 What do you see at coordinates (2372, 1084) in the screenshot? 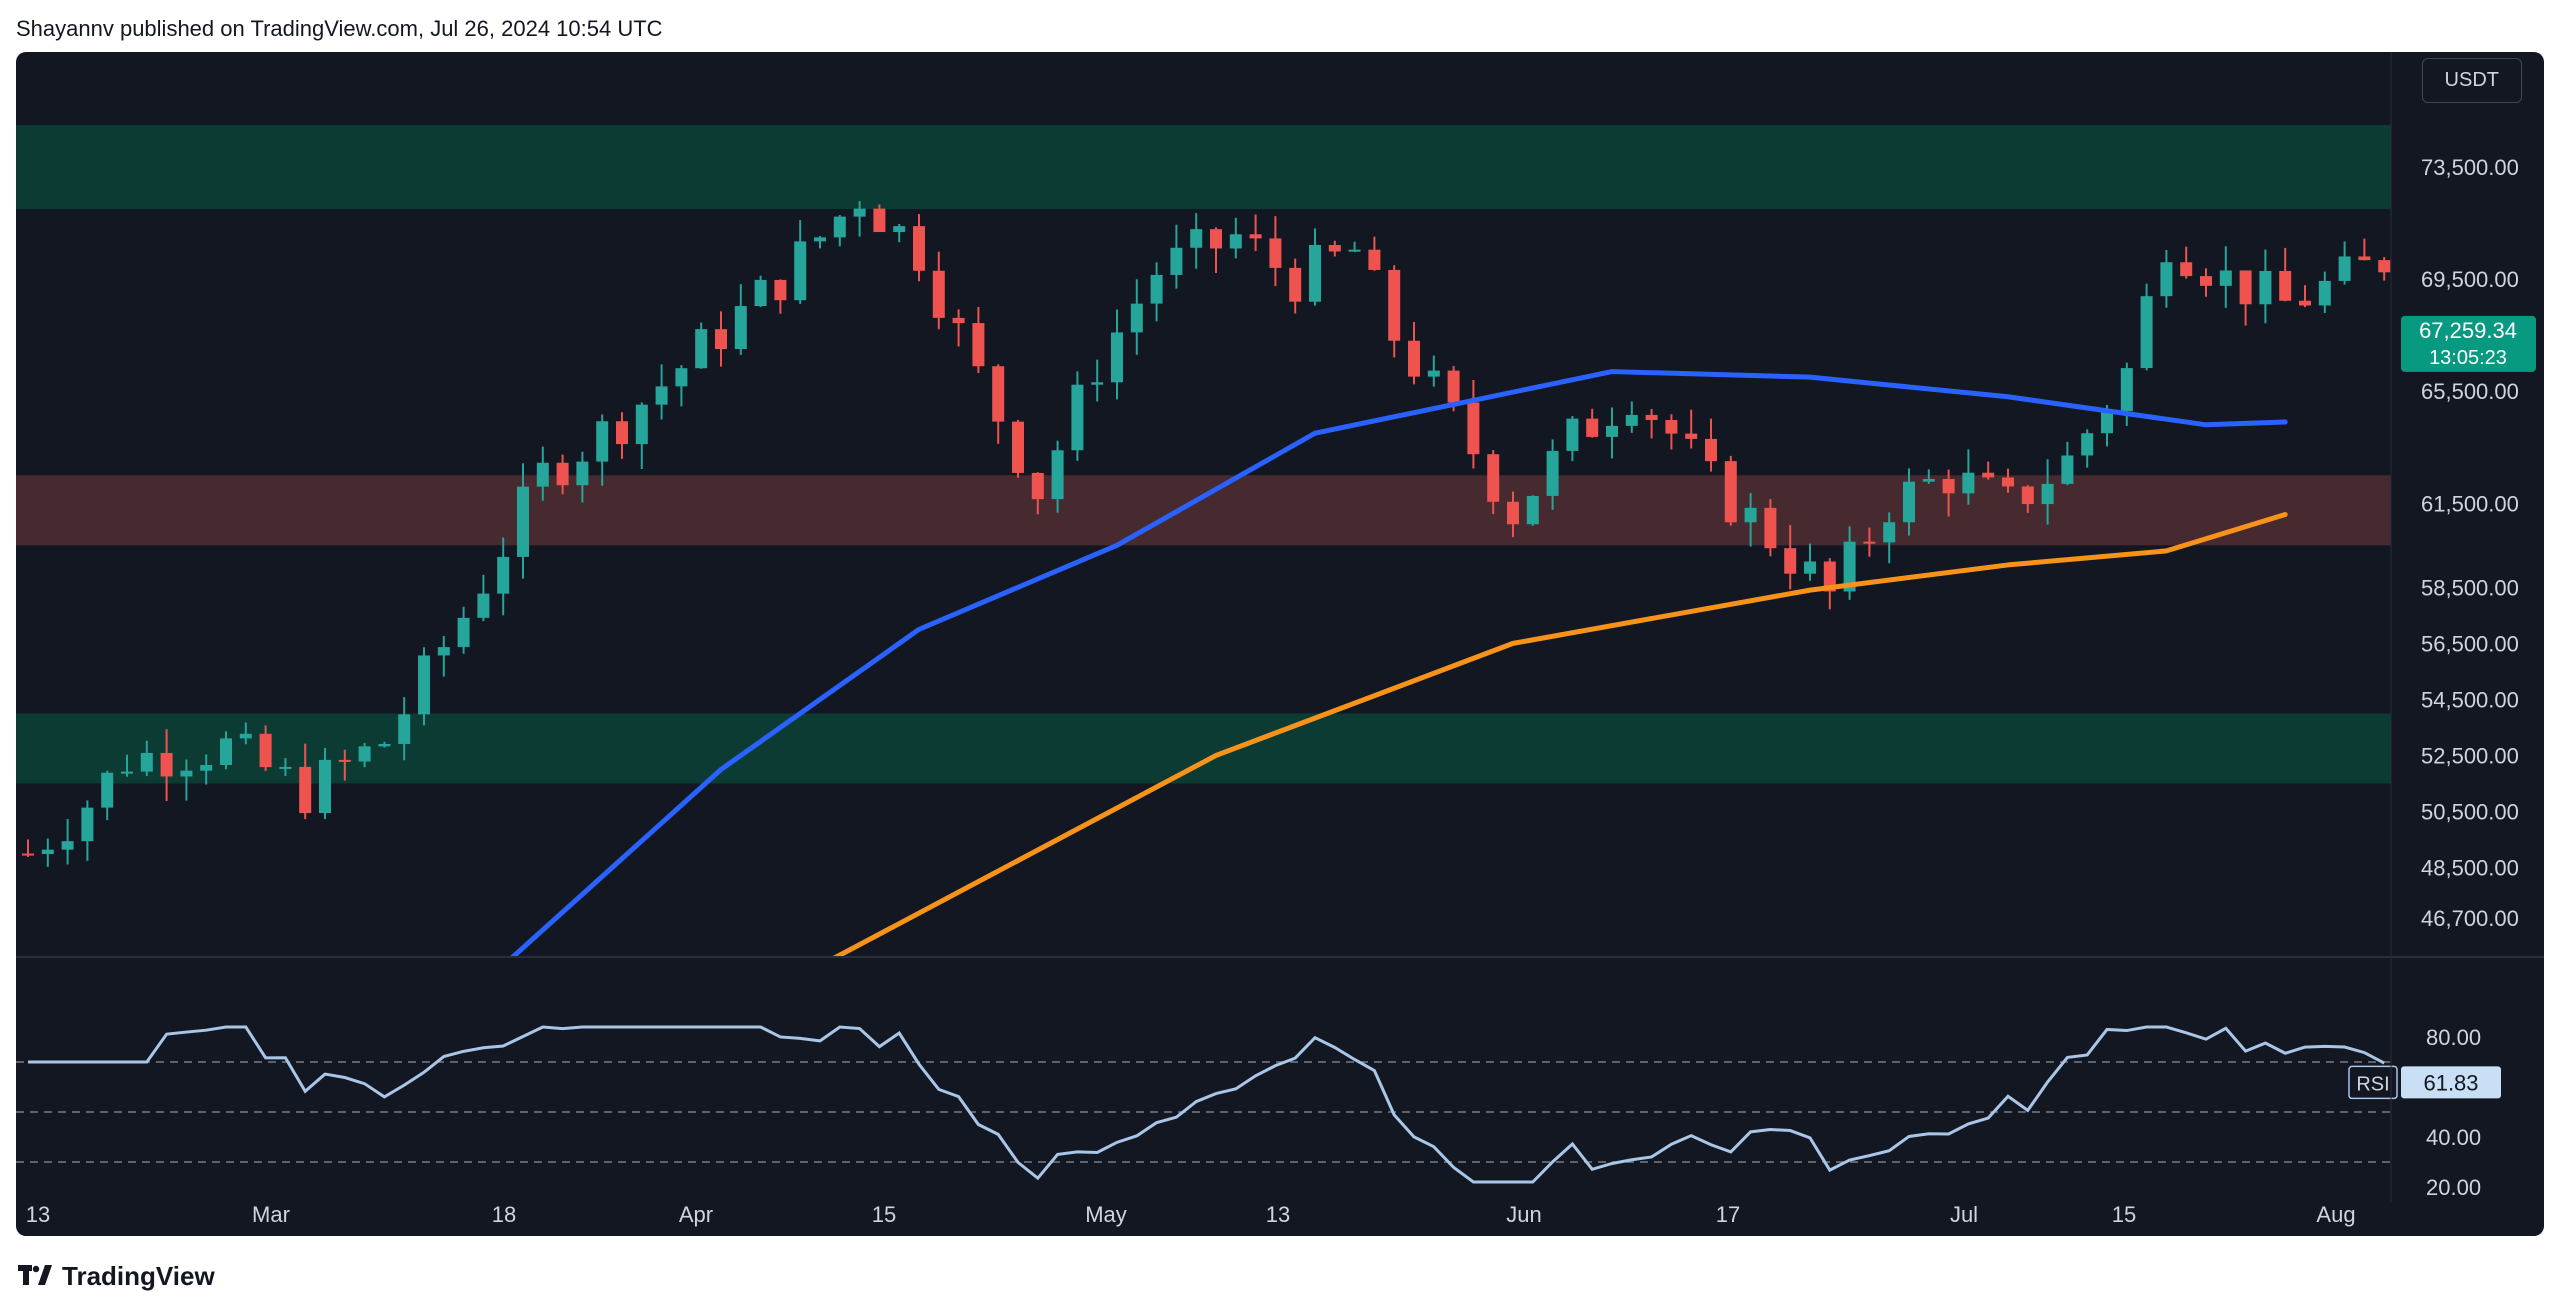
I see `rsi-label: RSI` at bounding box center [2372, 1084].